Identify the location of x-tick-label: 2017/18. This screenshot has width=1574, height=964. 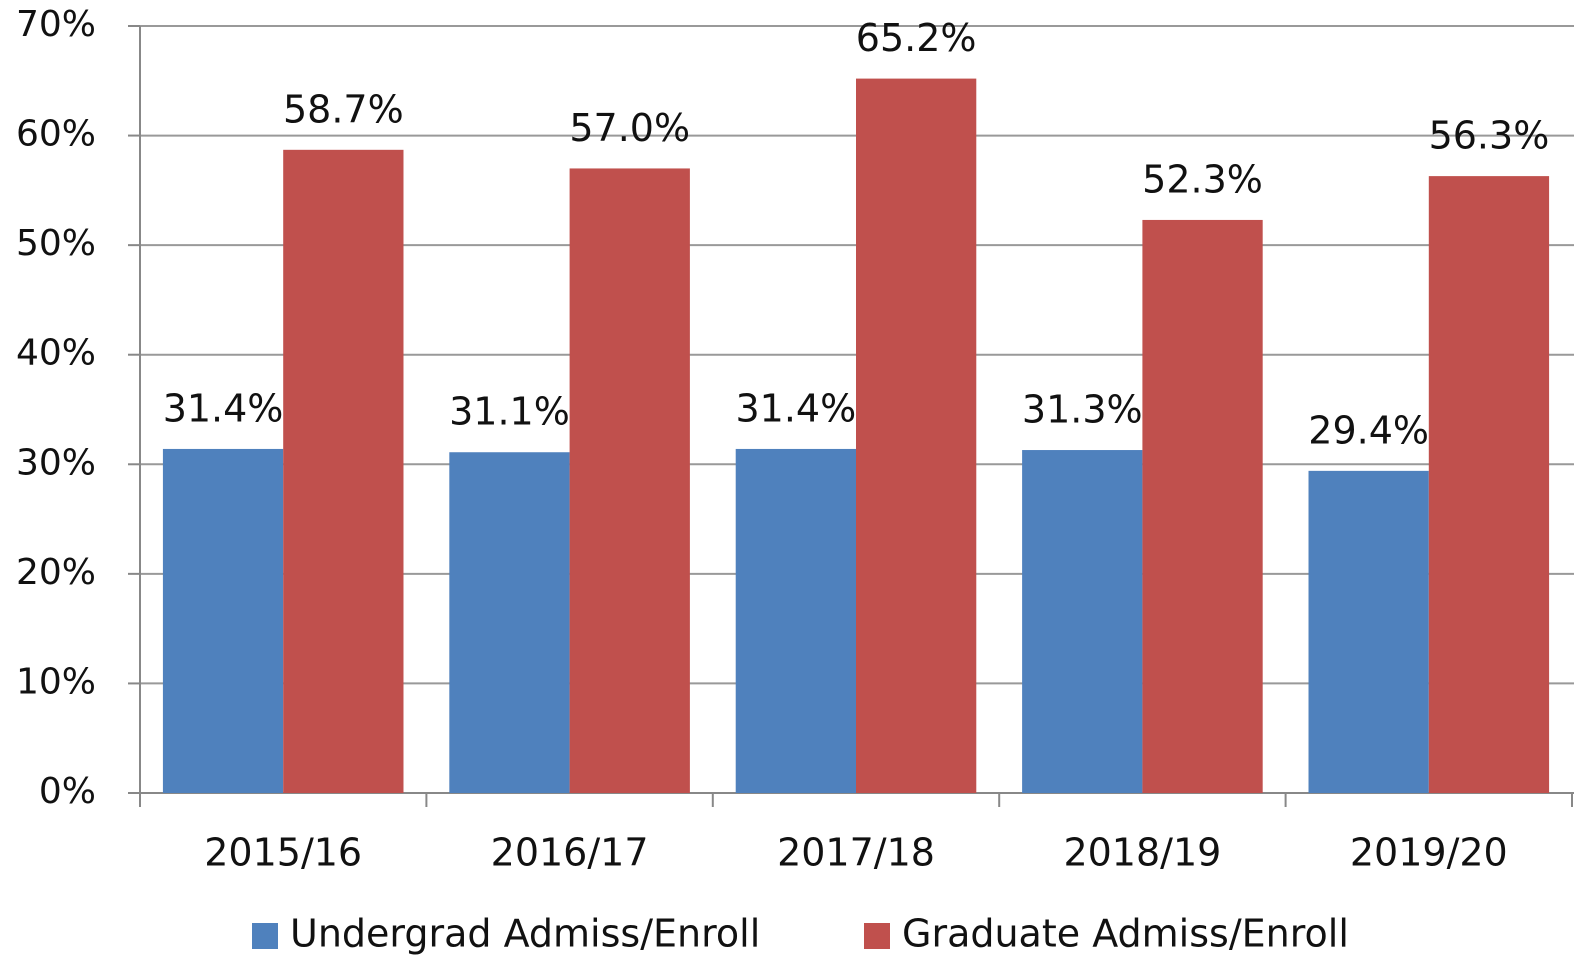
(856, 853).